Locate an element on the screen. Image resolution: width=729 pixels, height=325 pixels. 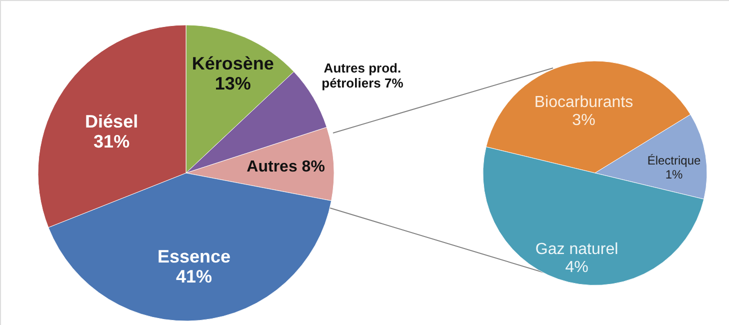
slice-label: Essence is located at coordinates (194, 256).